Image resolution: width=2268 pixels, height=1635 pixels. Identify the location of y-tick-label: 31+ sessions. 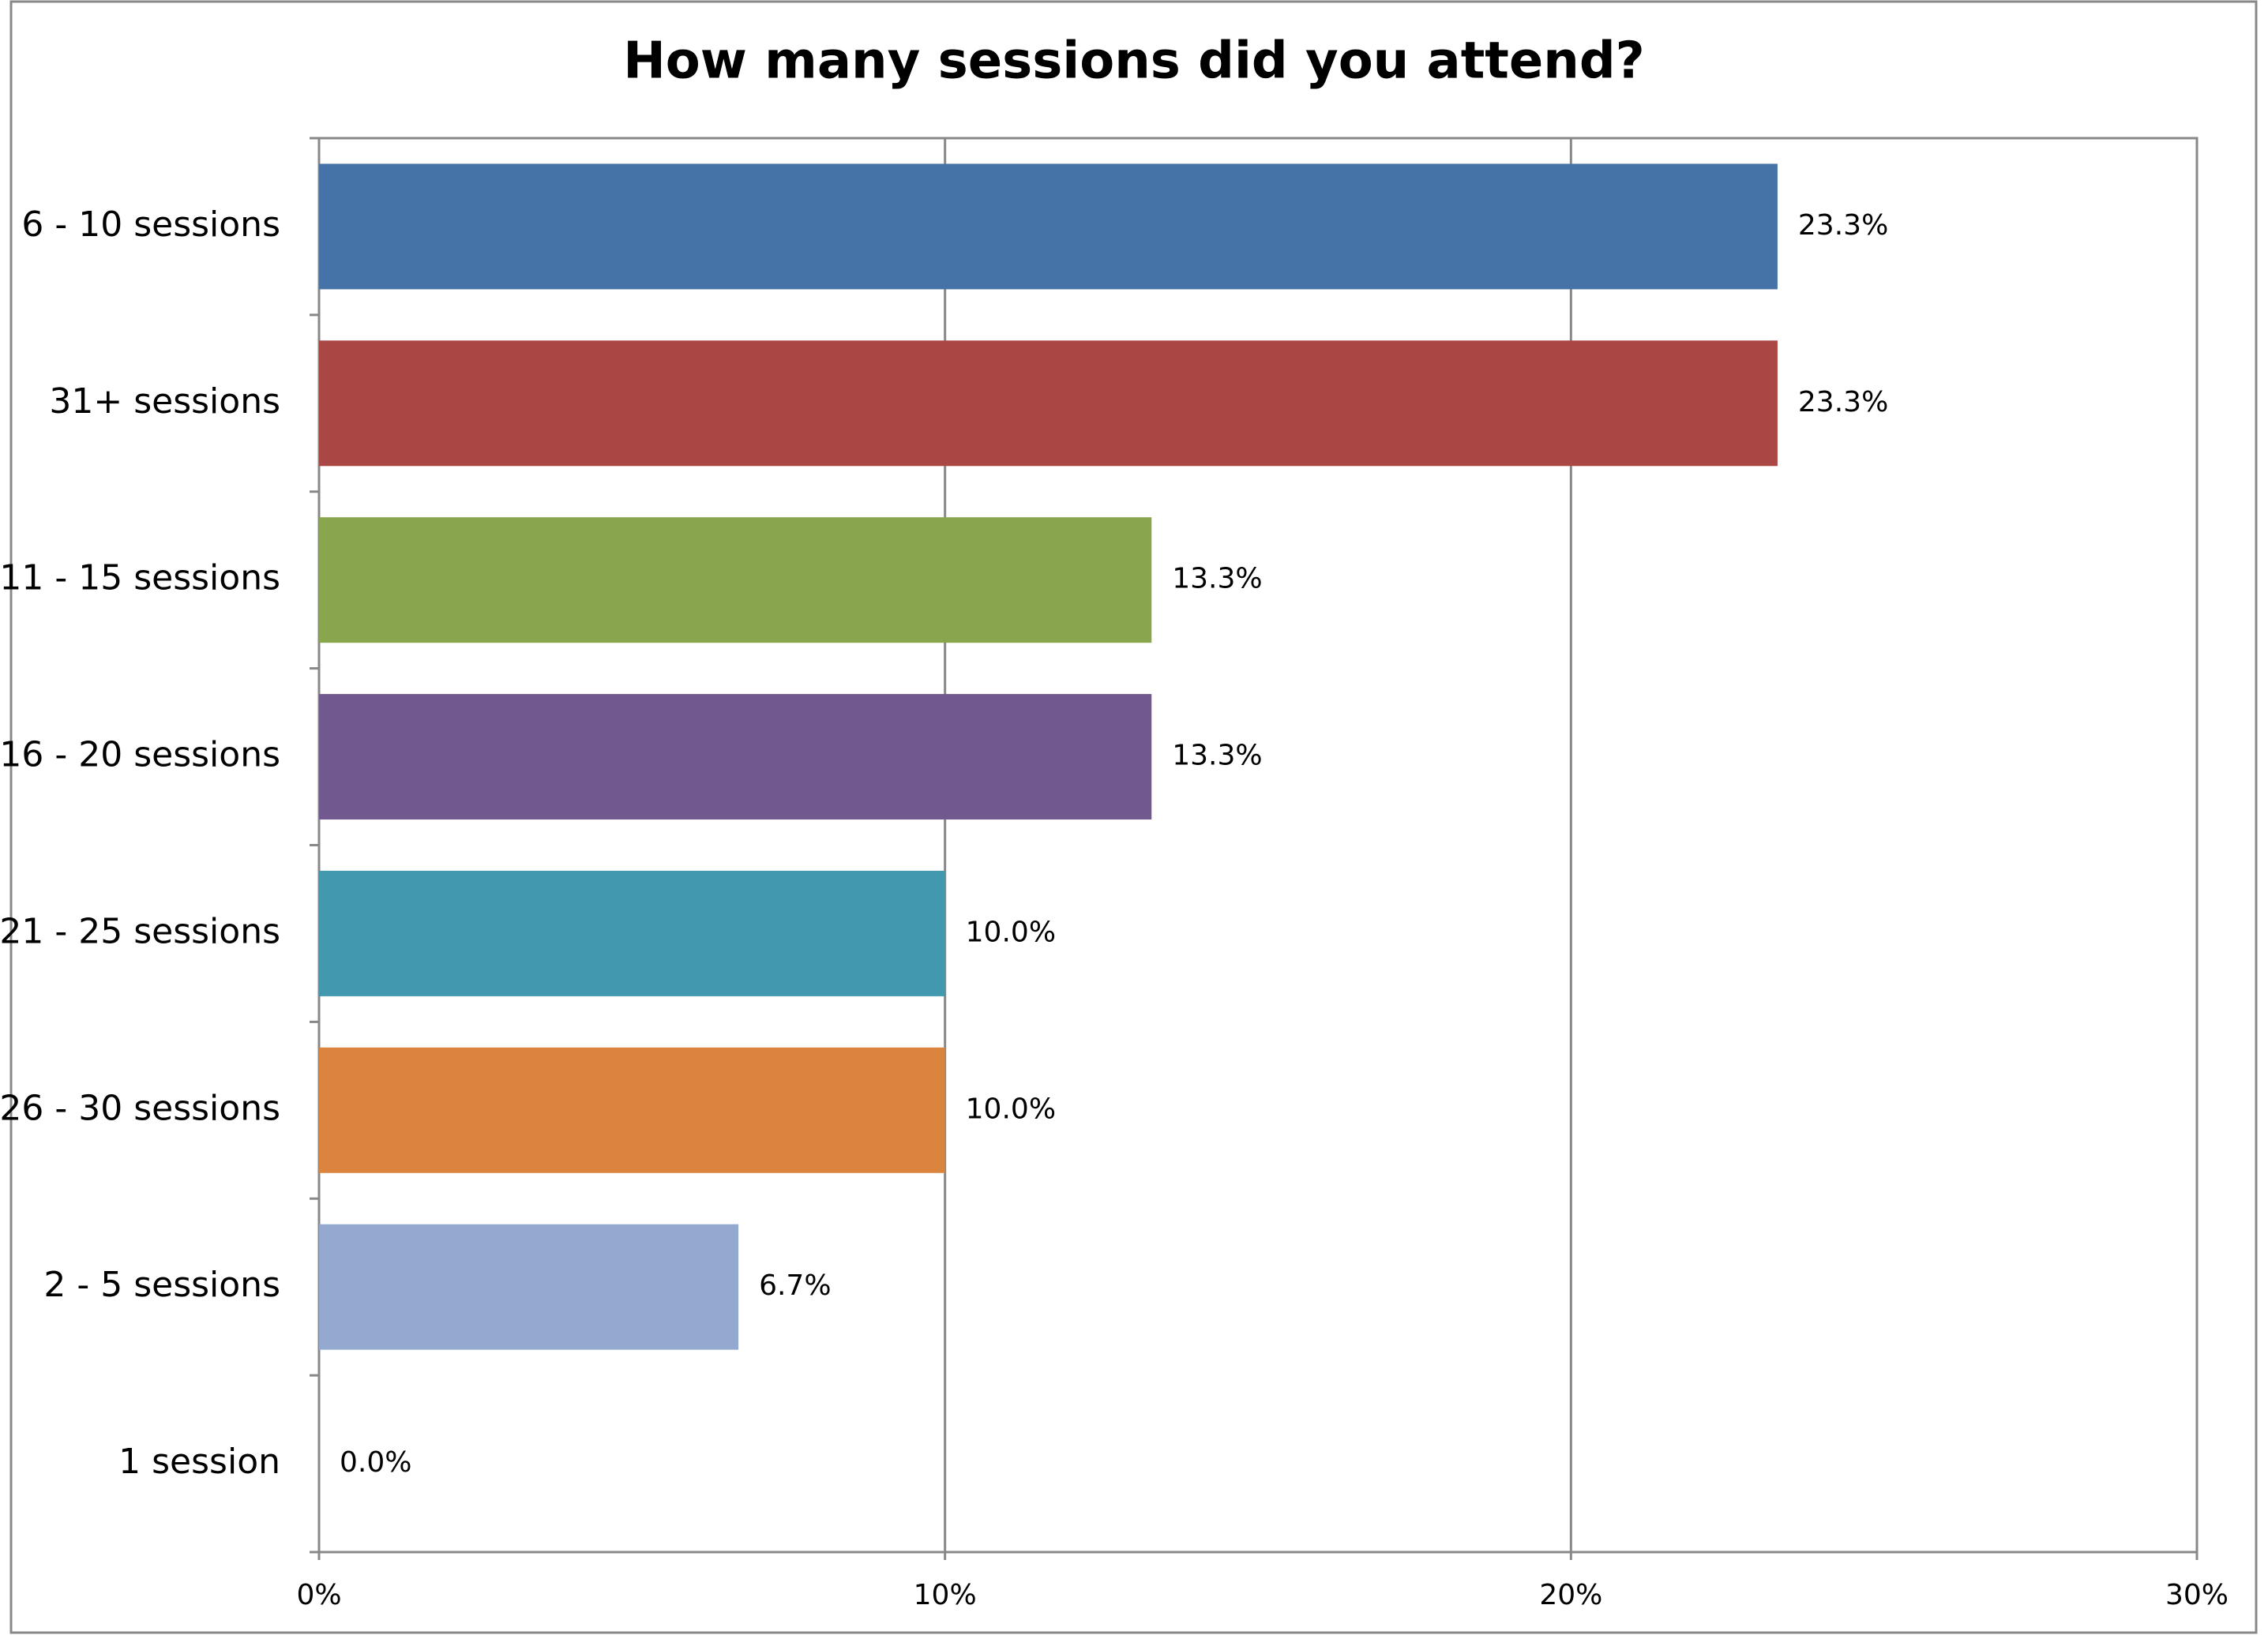
(164, 401).